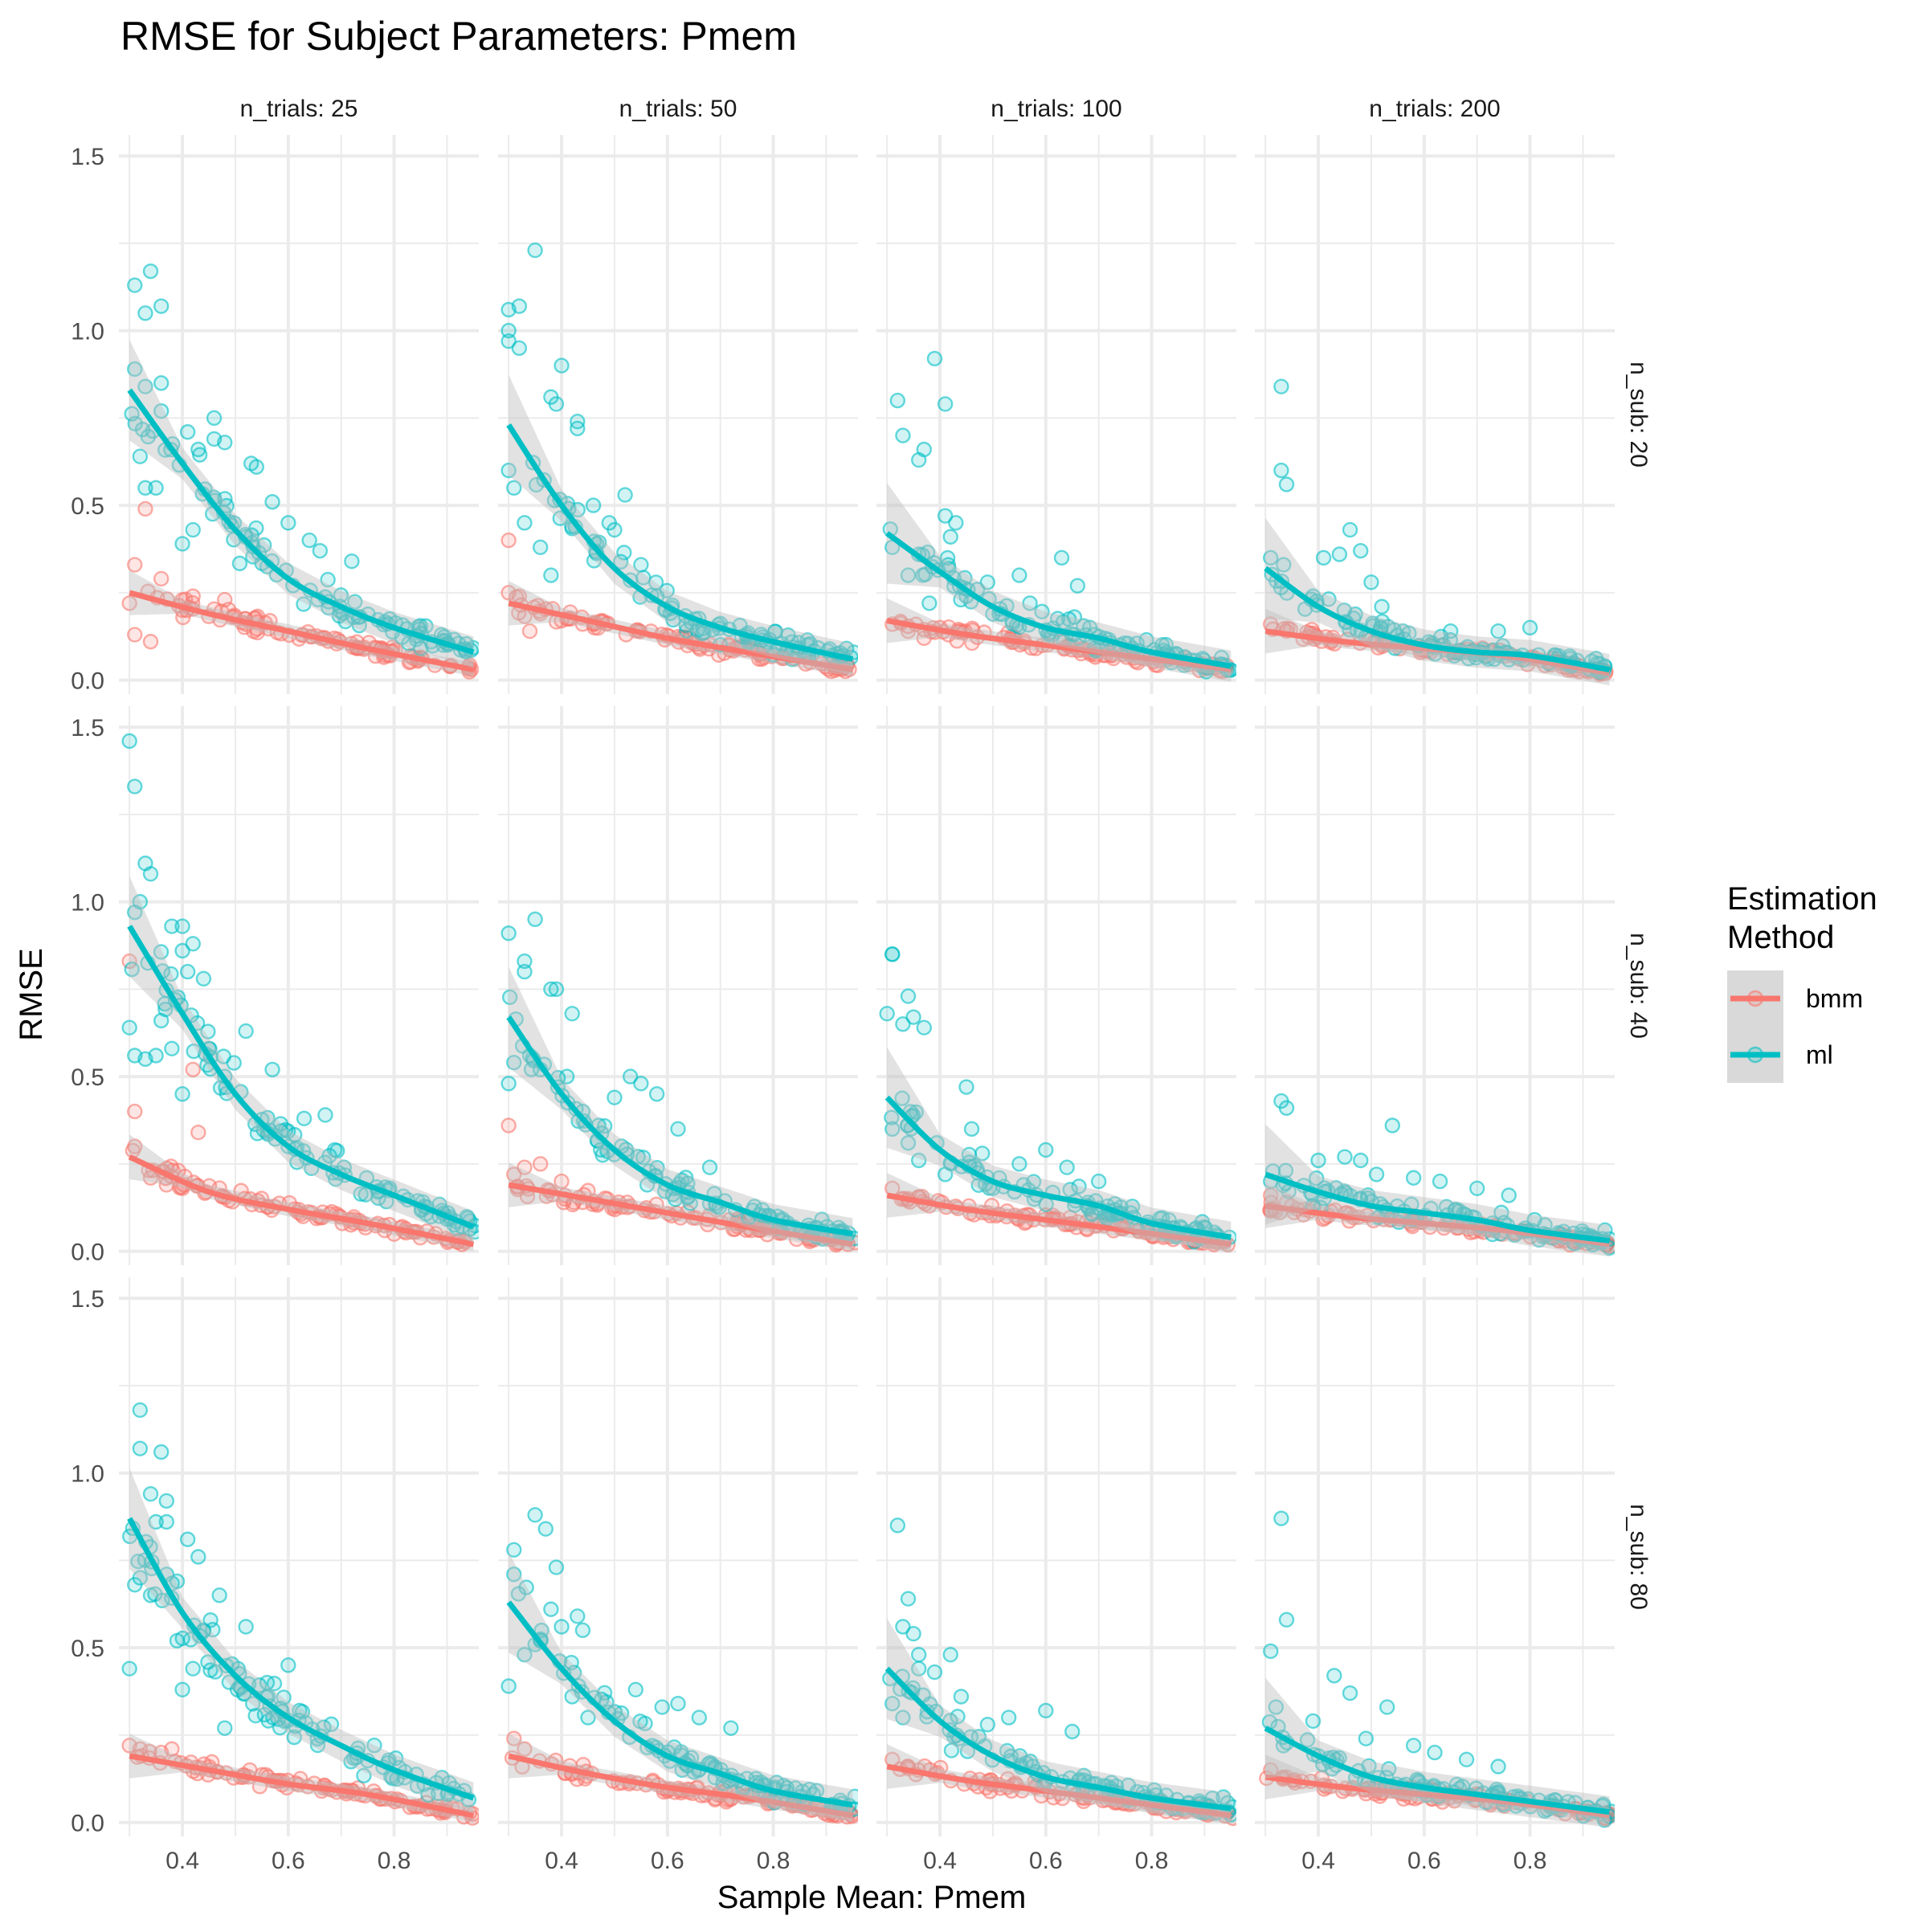 This screenshot has height=1932, width=1928. What do you see at coordinates (1434, 109) in the screenshot?
I see `facet-col-label: n_trials: 200` at bounding box center [1434, 109].